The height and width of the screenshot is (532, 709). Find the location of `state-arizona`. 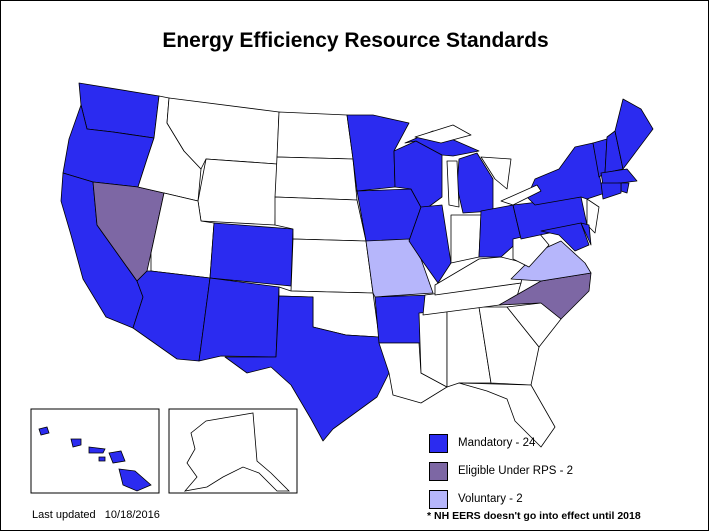

state-arizona is located at coordinates (171, 316).